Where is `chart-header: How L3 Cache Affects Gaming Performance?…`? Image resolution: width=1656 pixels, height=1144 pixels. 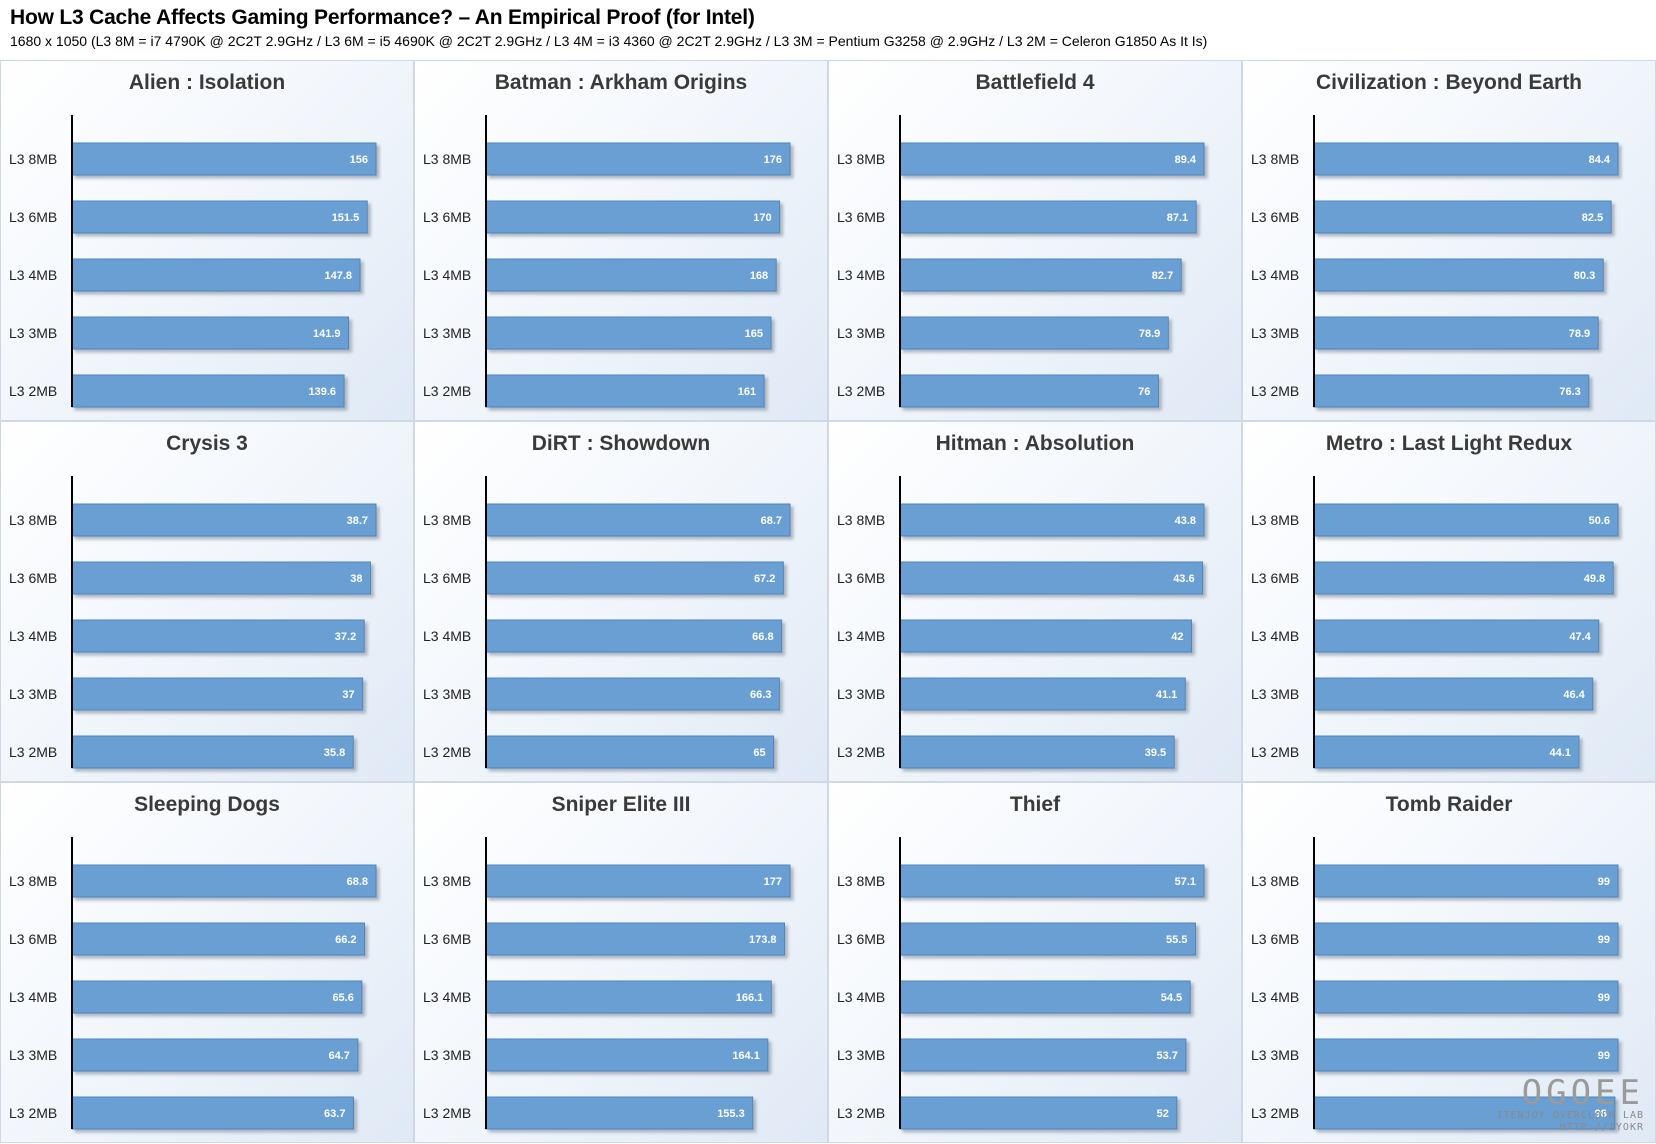
chart-header: How L3 Cache Affects Gaming Performance?… is located at coordinates (828, 27).